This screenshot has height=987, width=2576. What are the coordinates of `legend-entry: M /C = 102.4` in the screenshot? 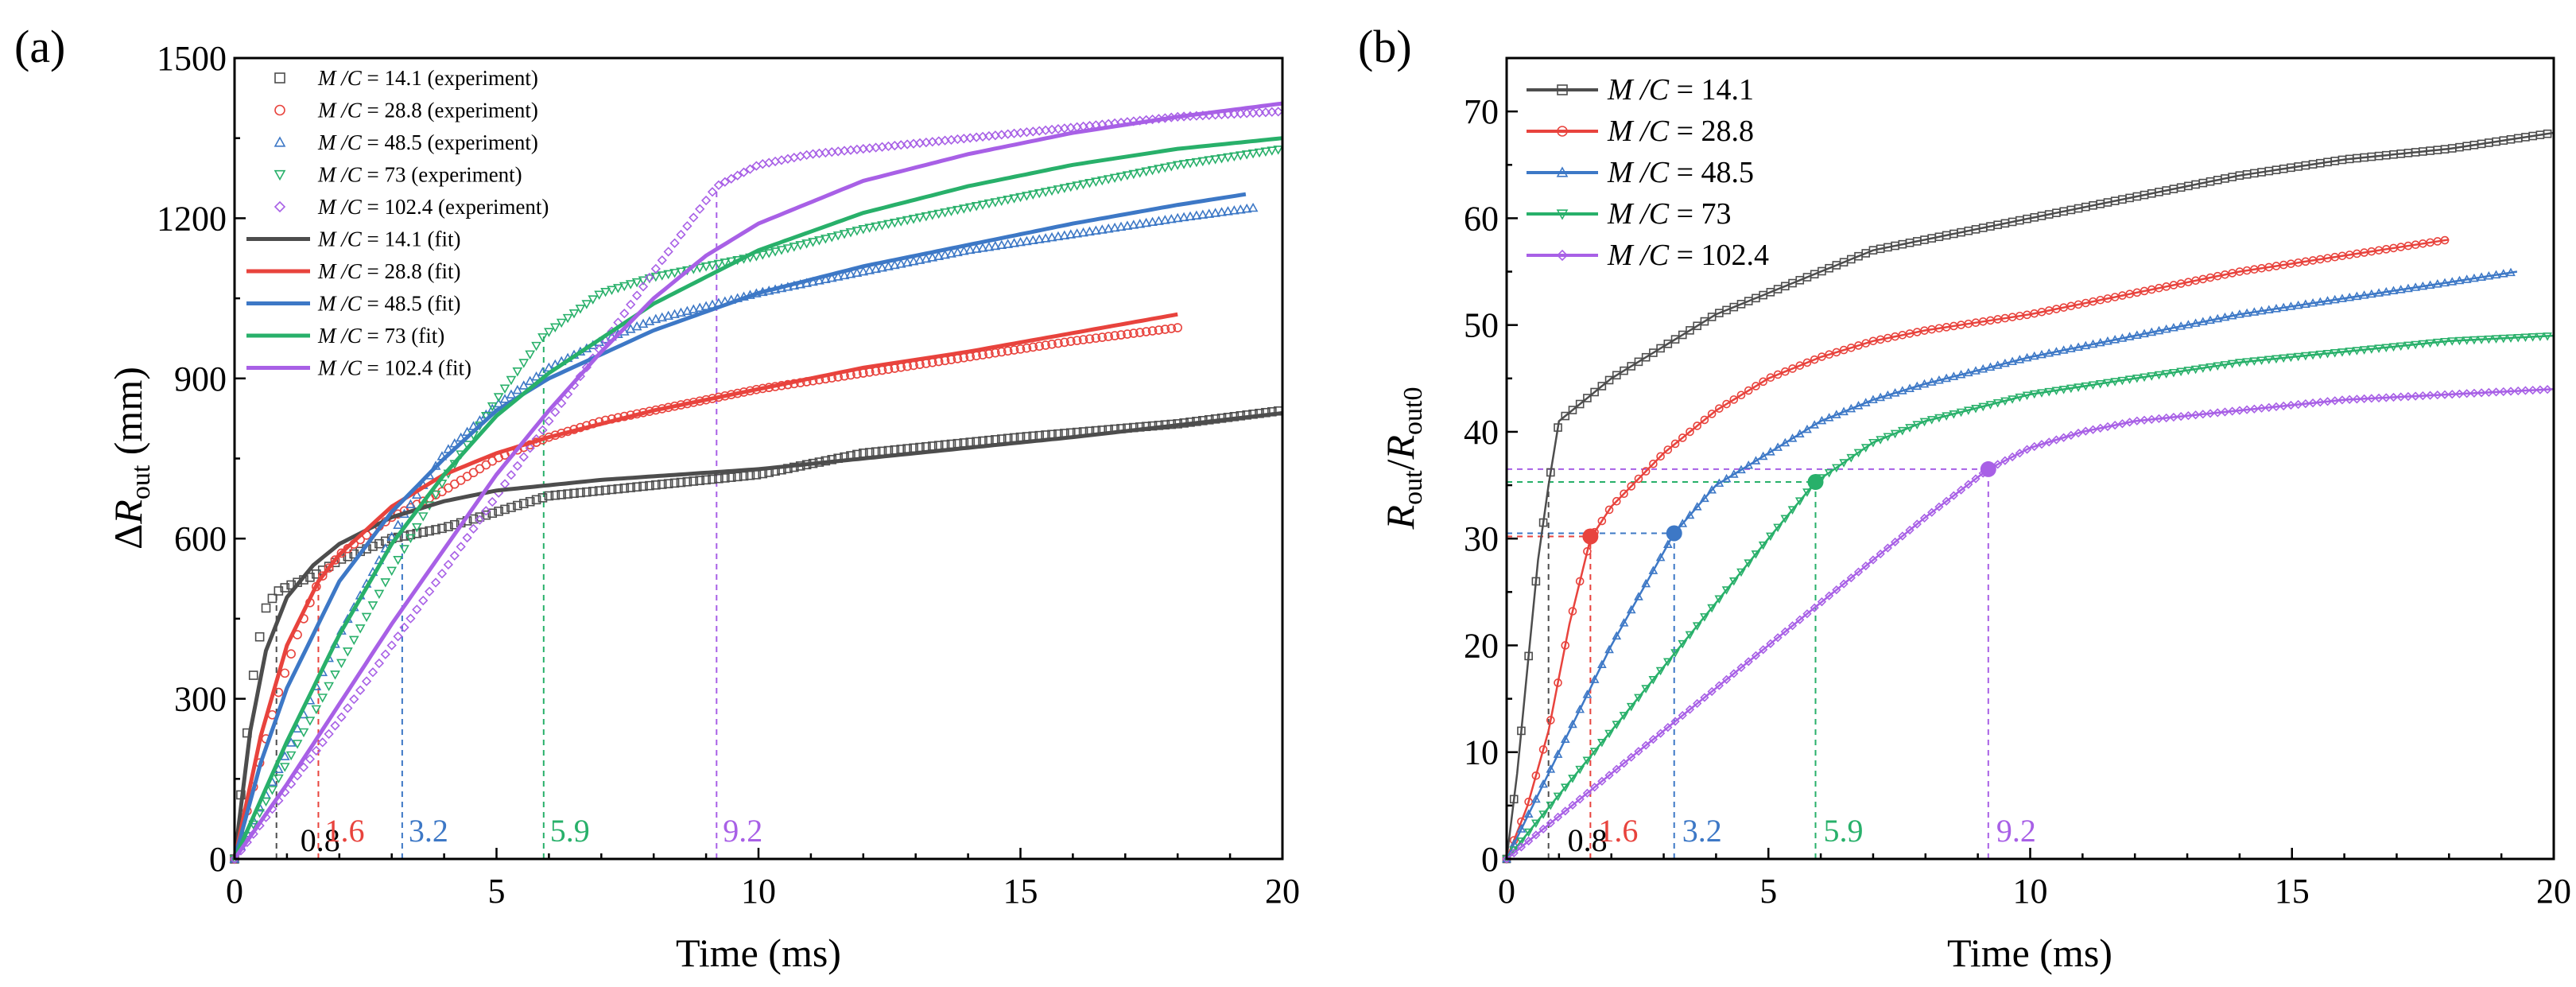 It's located at (1688, 255).